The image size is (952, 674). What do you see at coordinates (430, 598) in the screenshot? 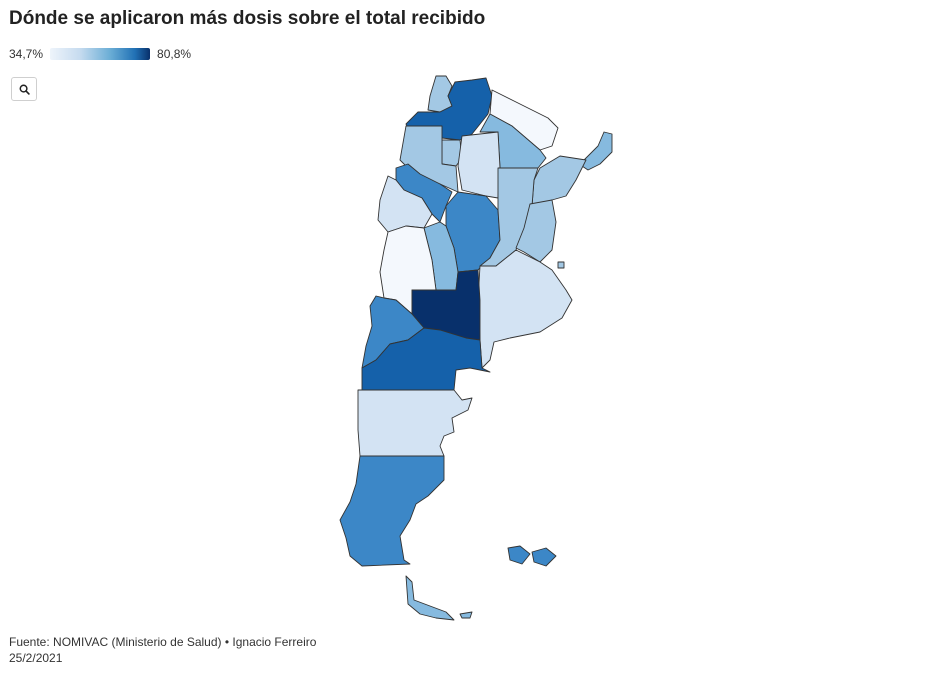
I see `province-tierra-del-fuego` at bounding box center [430, 598].